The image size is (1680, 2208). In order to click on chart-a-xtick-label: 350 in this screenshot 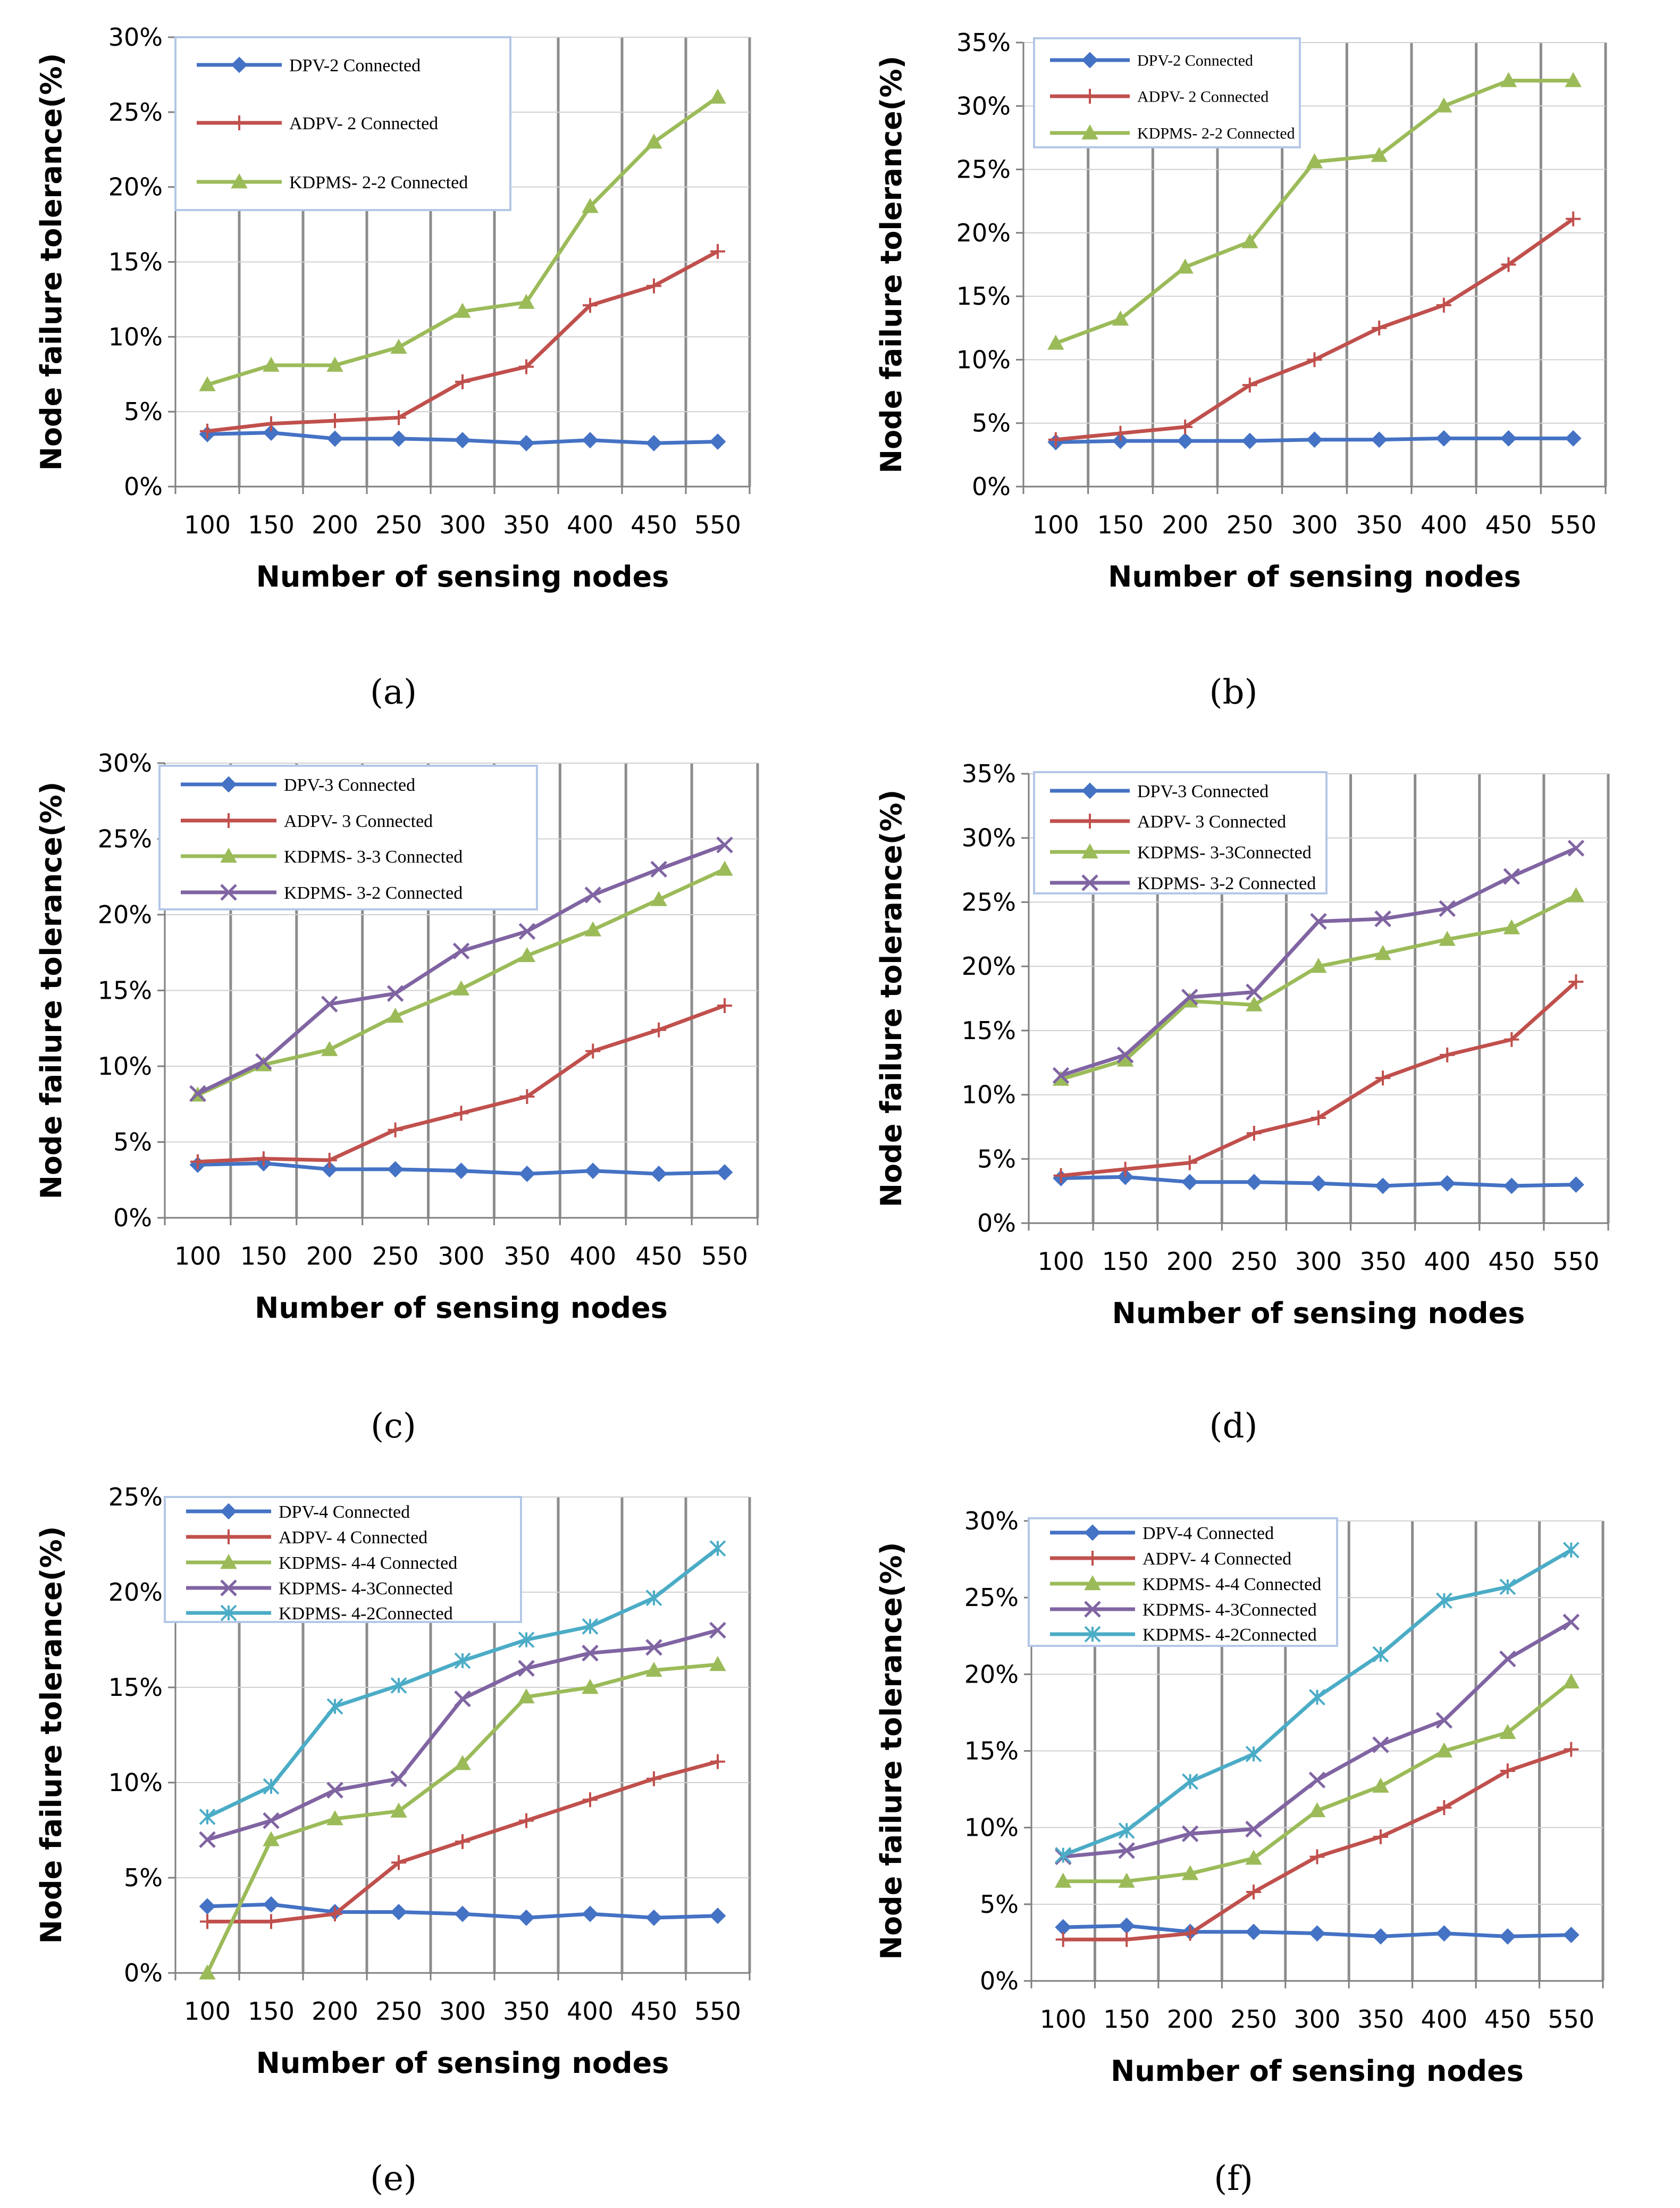, I will do `click(526, 525)`.